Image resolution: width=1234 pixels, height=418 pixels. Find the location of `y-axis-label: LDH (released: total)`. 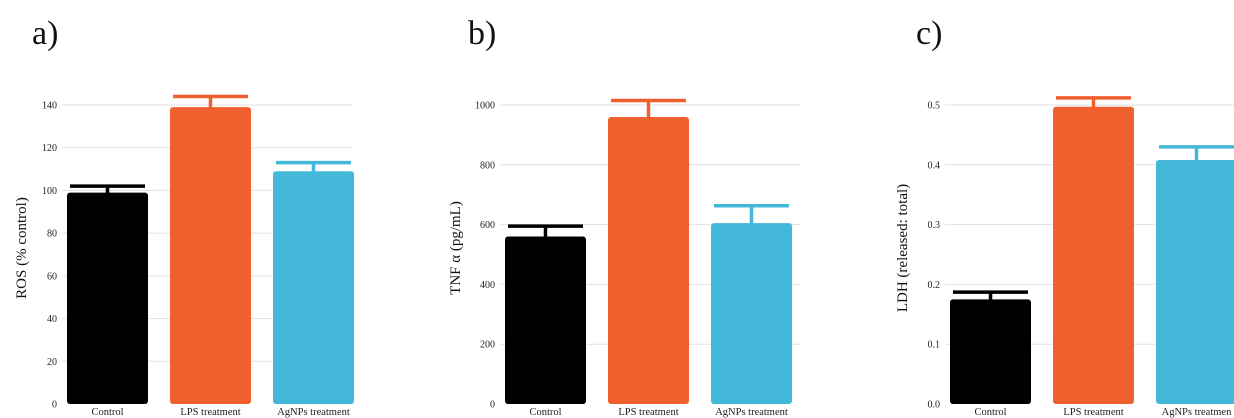

y-axis-label: LDH (released: total) is located at coordinates (903, 248).